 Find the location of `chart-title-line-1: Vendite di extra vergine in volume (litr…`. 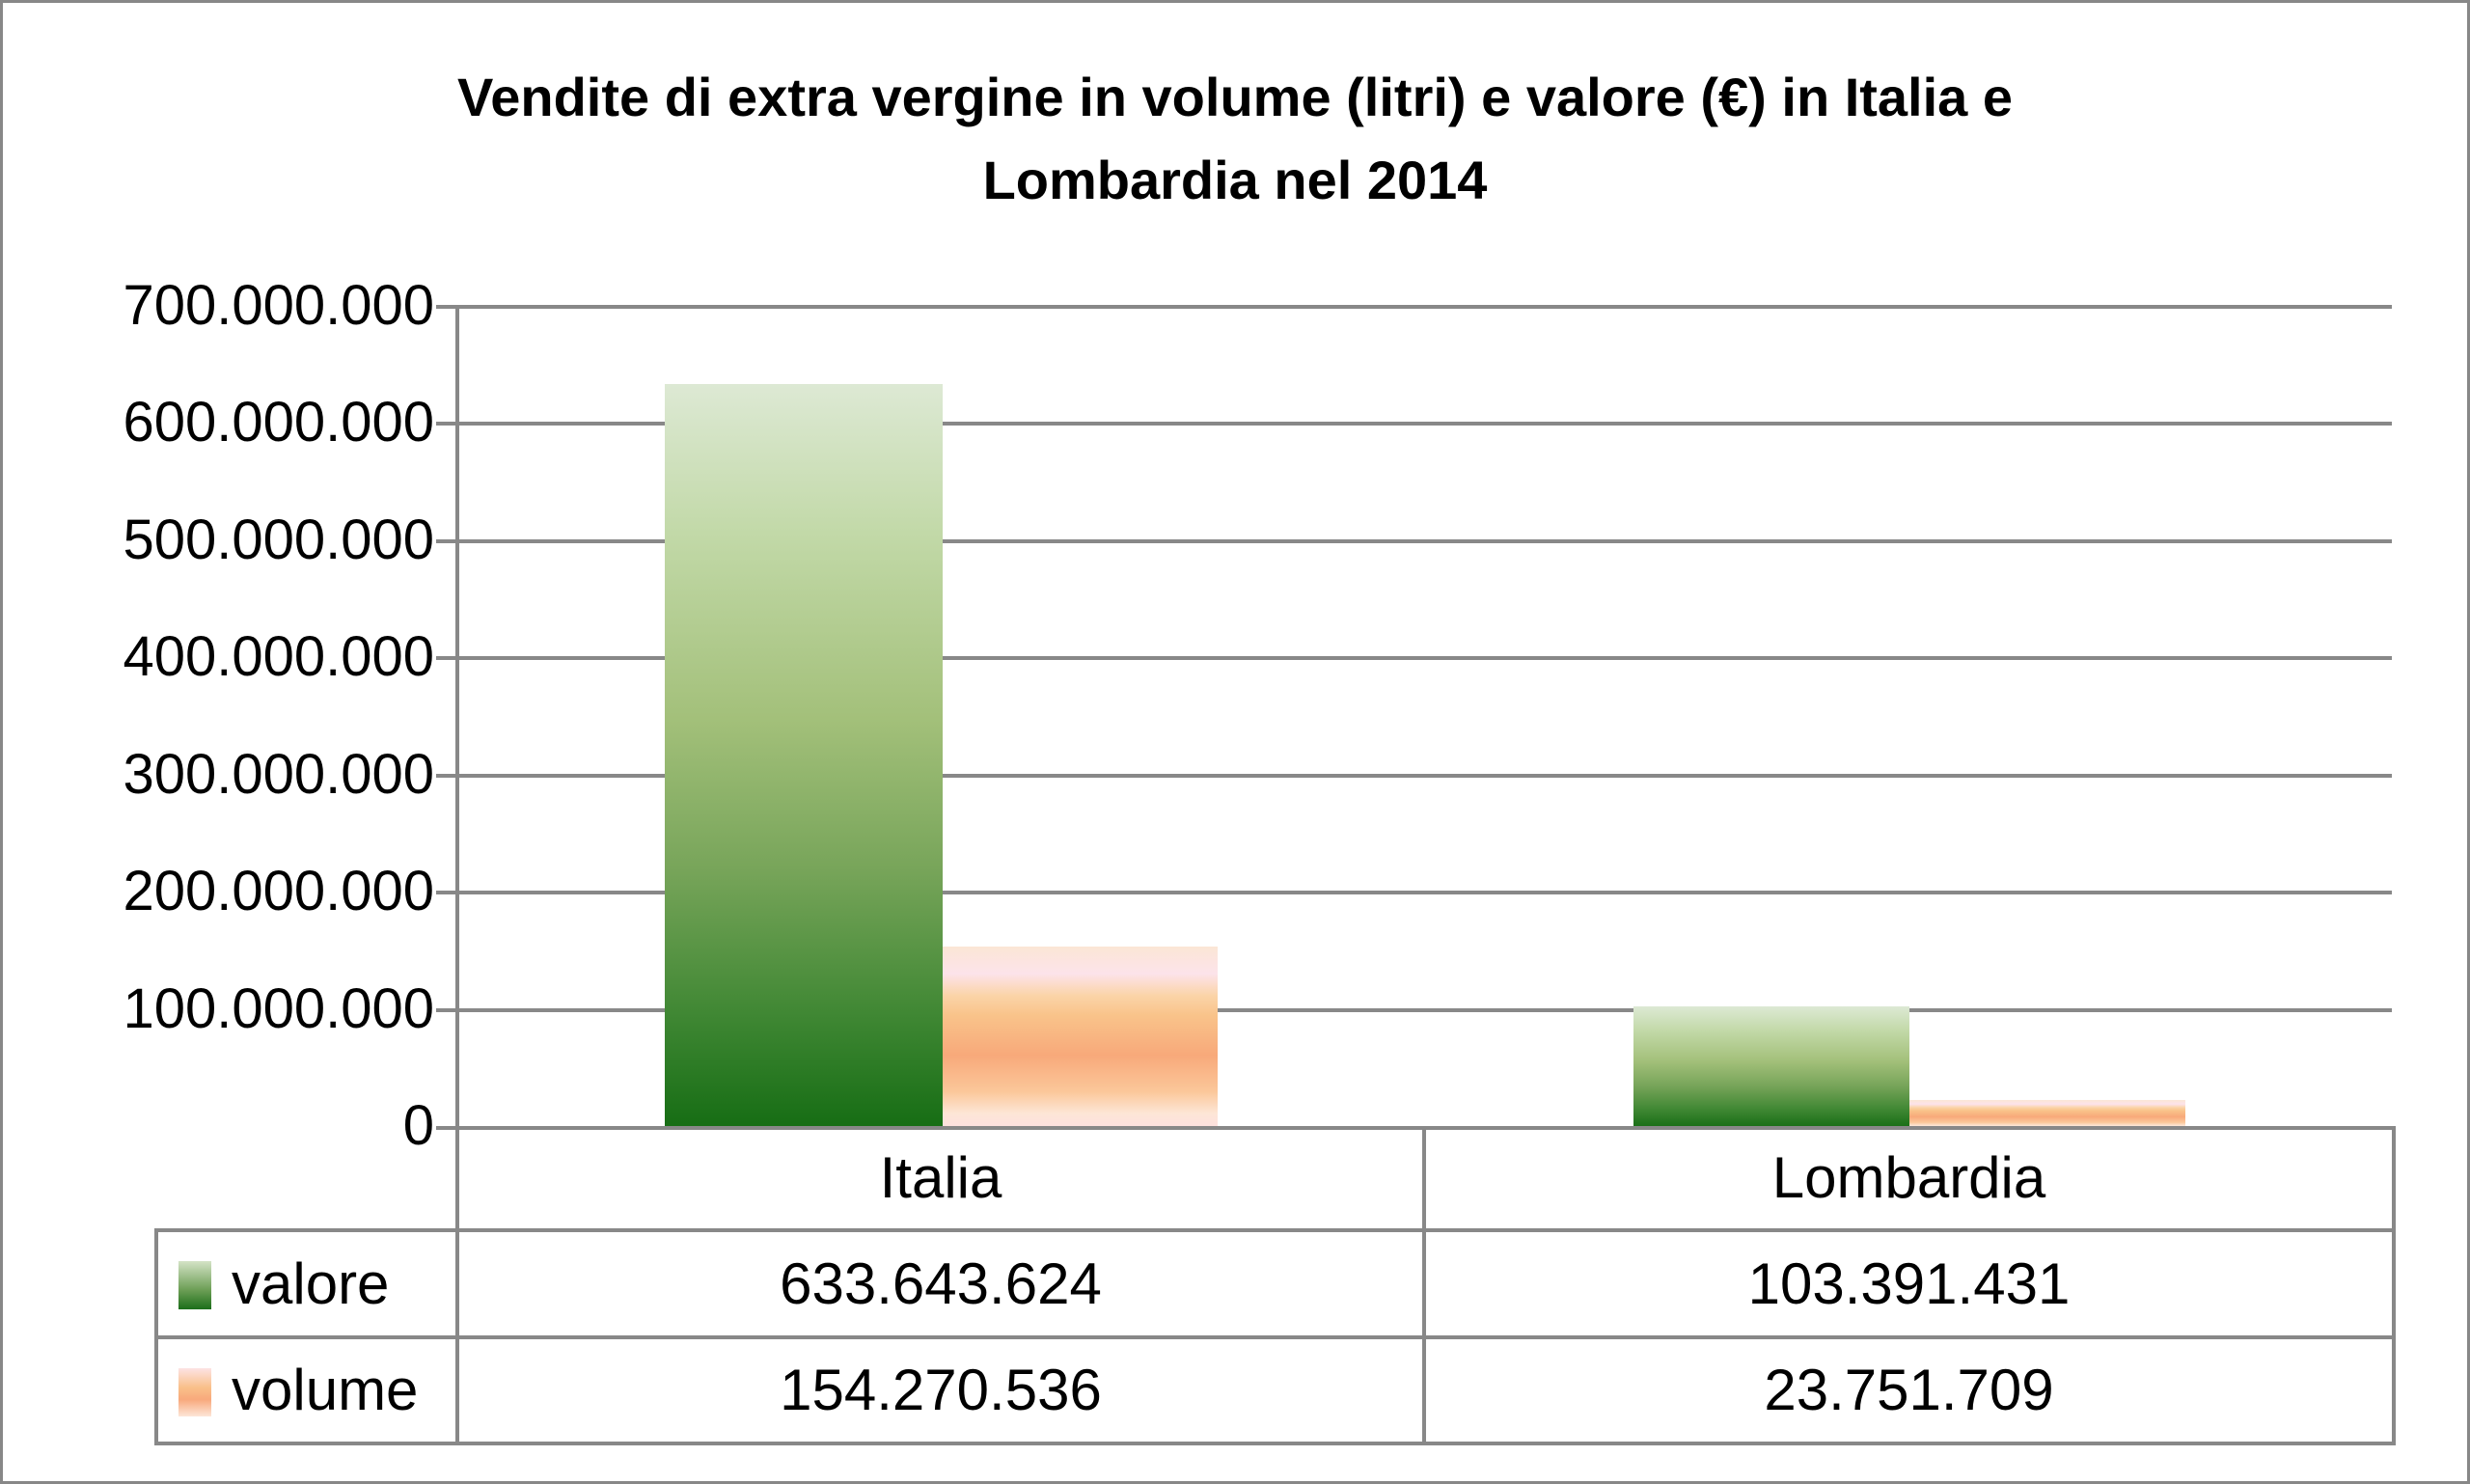

chart-title-line-1: Vendite di extra vergine in volume (litr… is located at coordinates (1235, 97).